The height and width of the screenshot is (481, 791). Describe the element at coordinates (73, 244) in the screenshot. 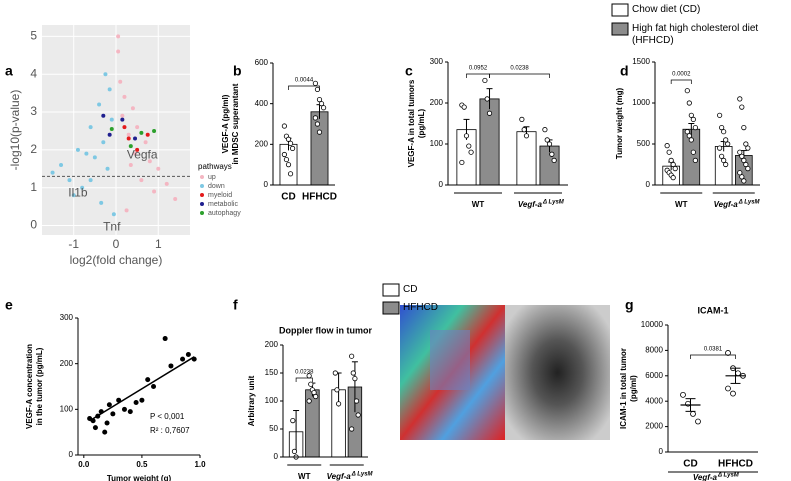

I see `x-tick-label: -1` at that location.